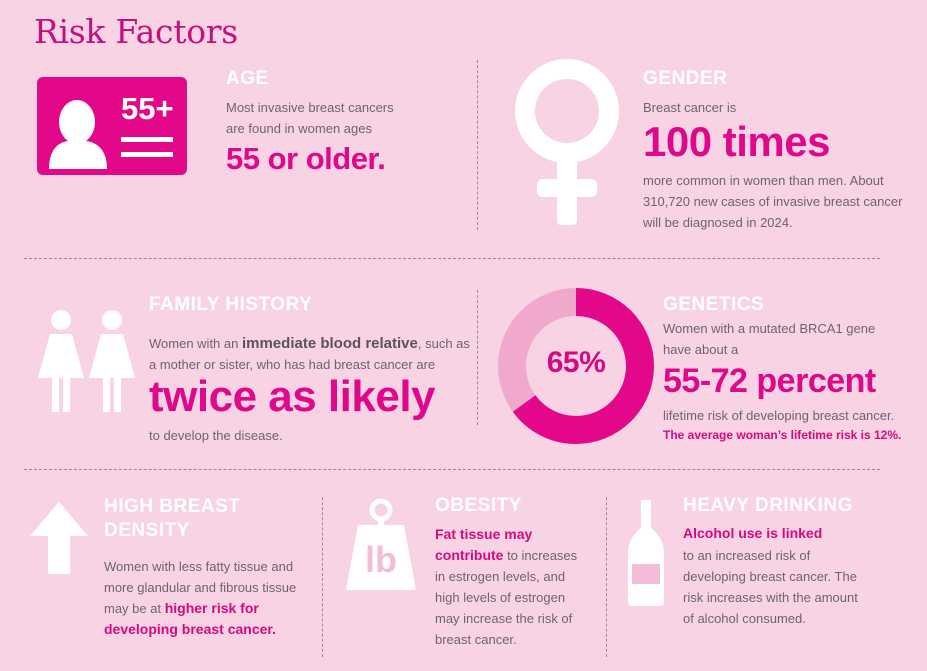 The image size is (927, 671). I want to click on female-symbol-icon, so click(567, 142).